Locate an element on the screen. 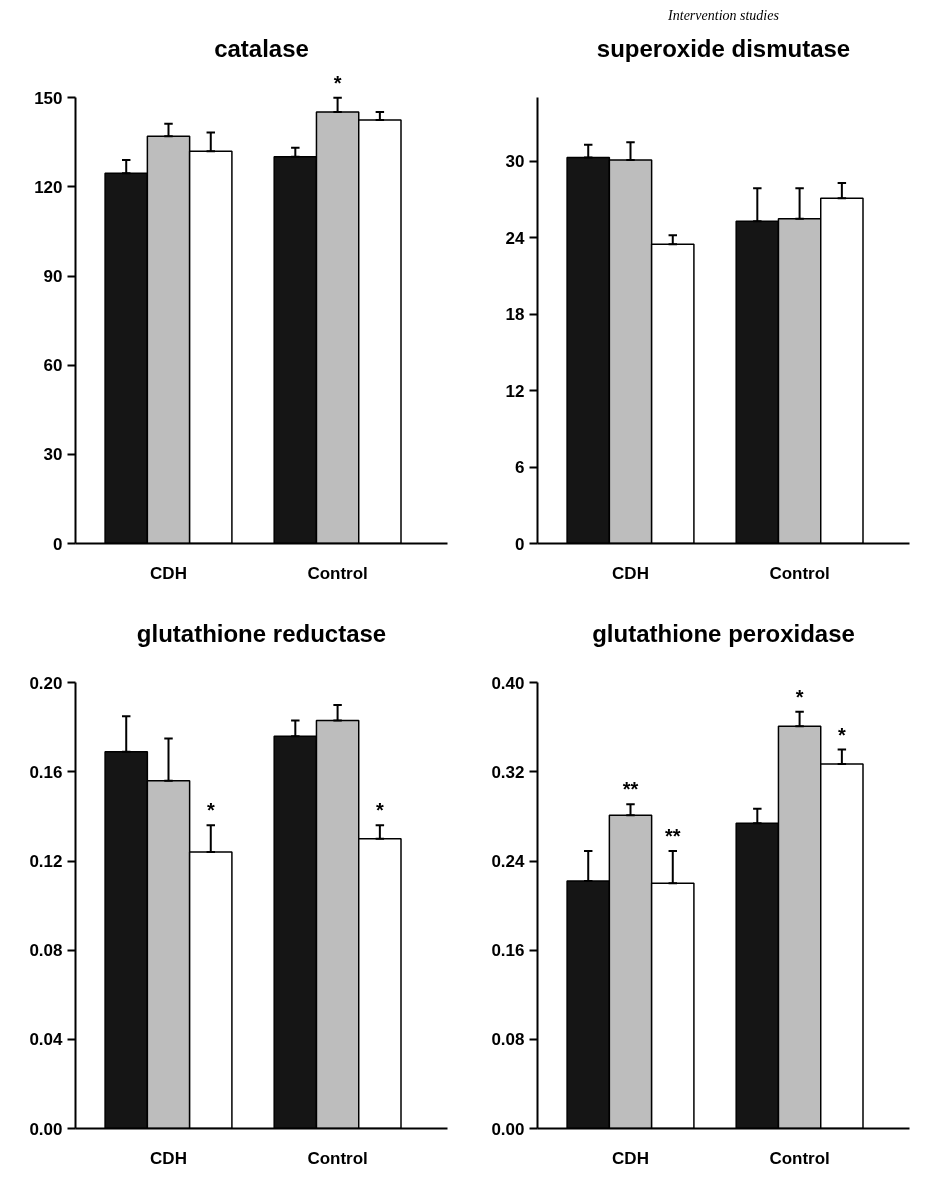 The width and height of the screenshot is (936, 1193). text: Intervention studies is located at coordinates (723, 15).